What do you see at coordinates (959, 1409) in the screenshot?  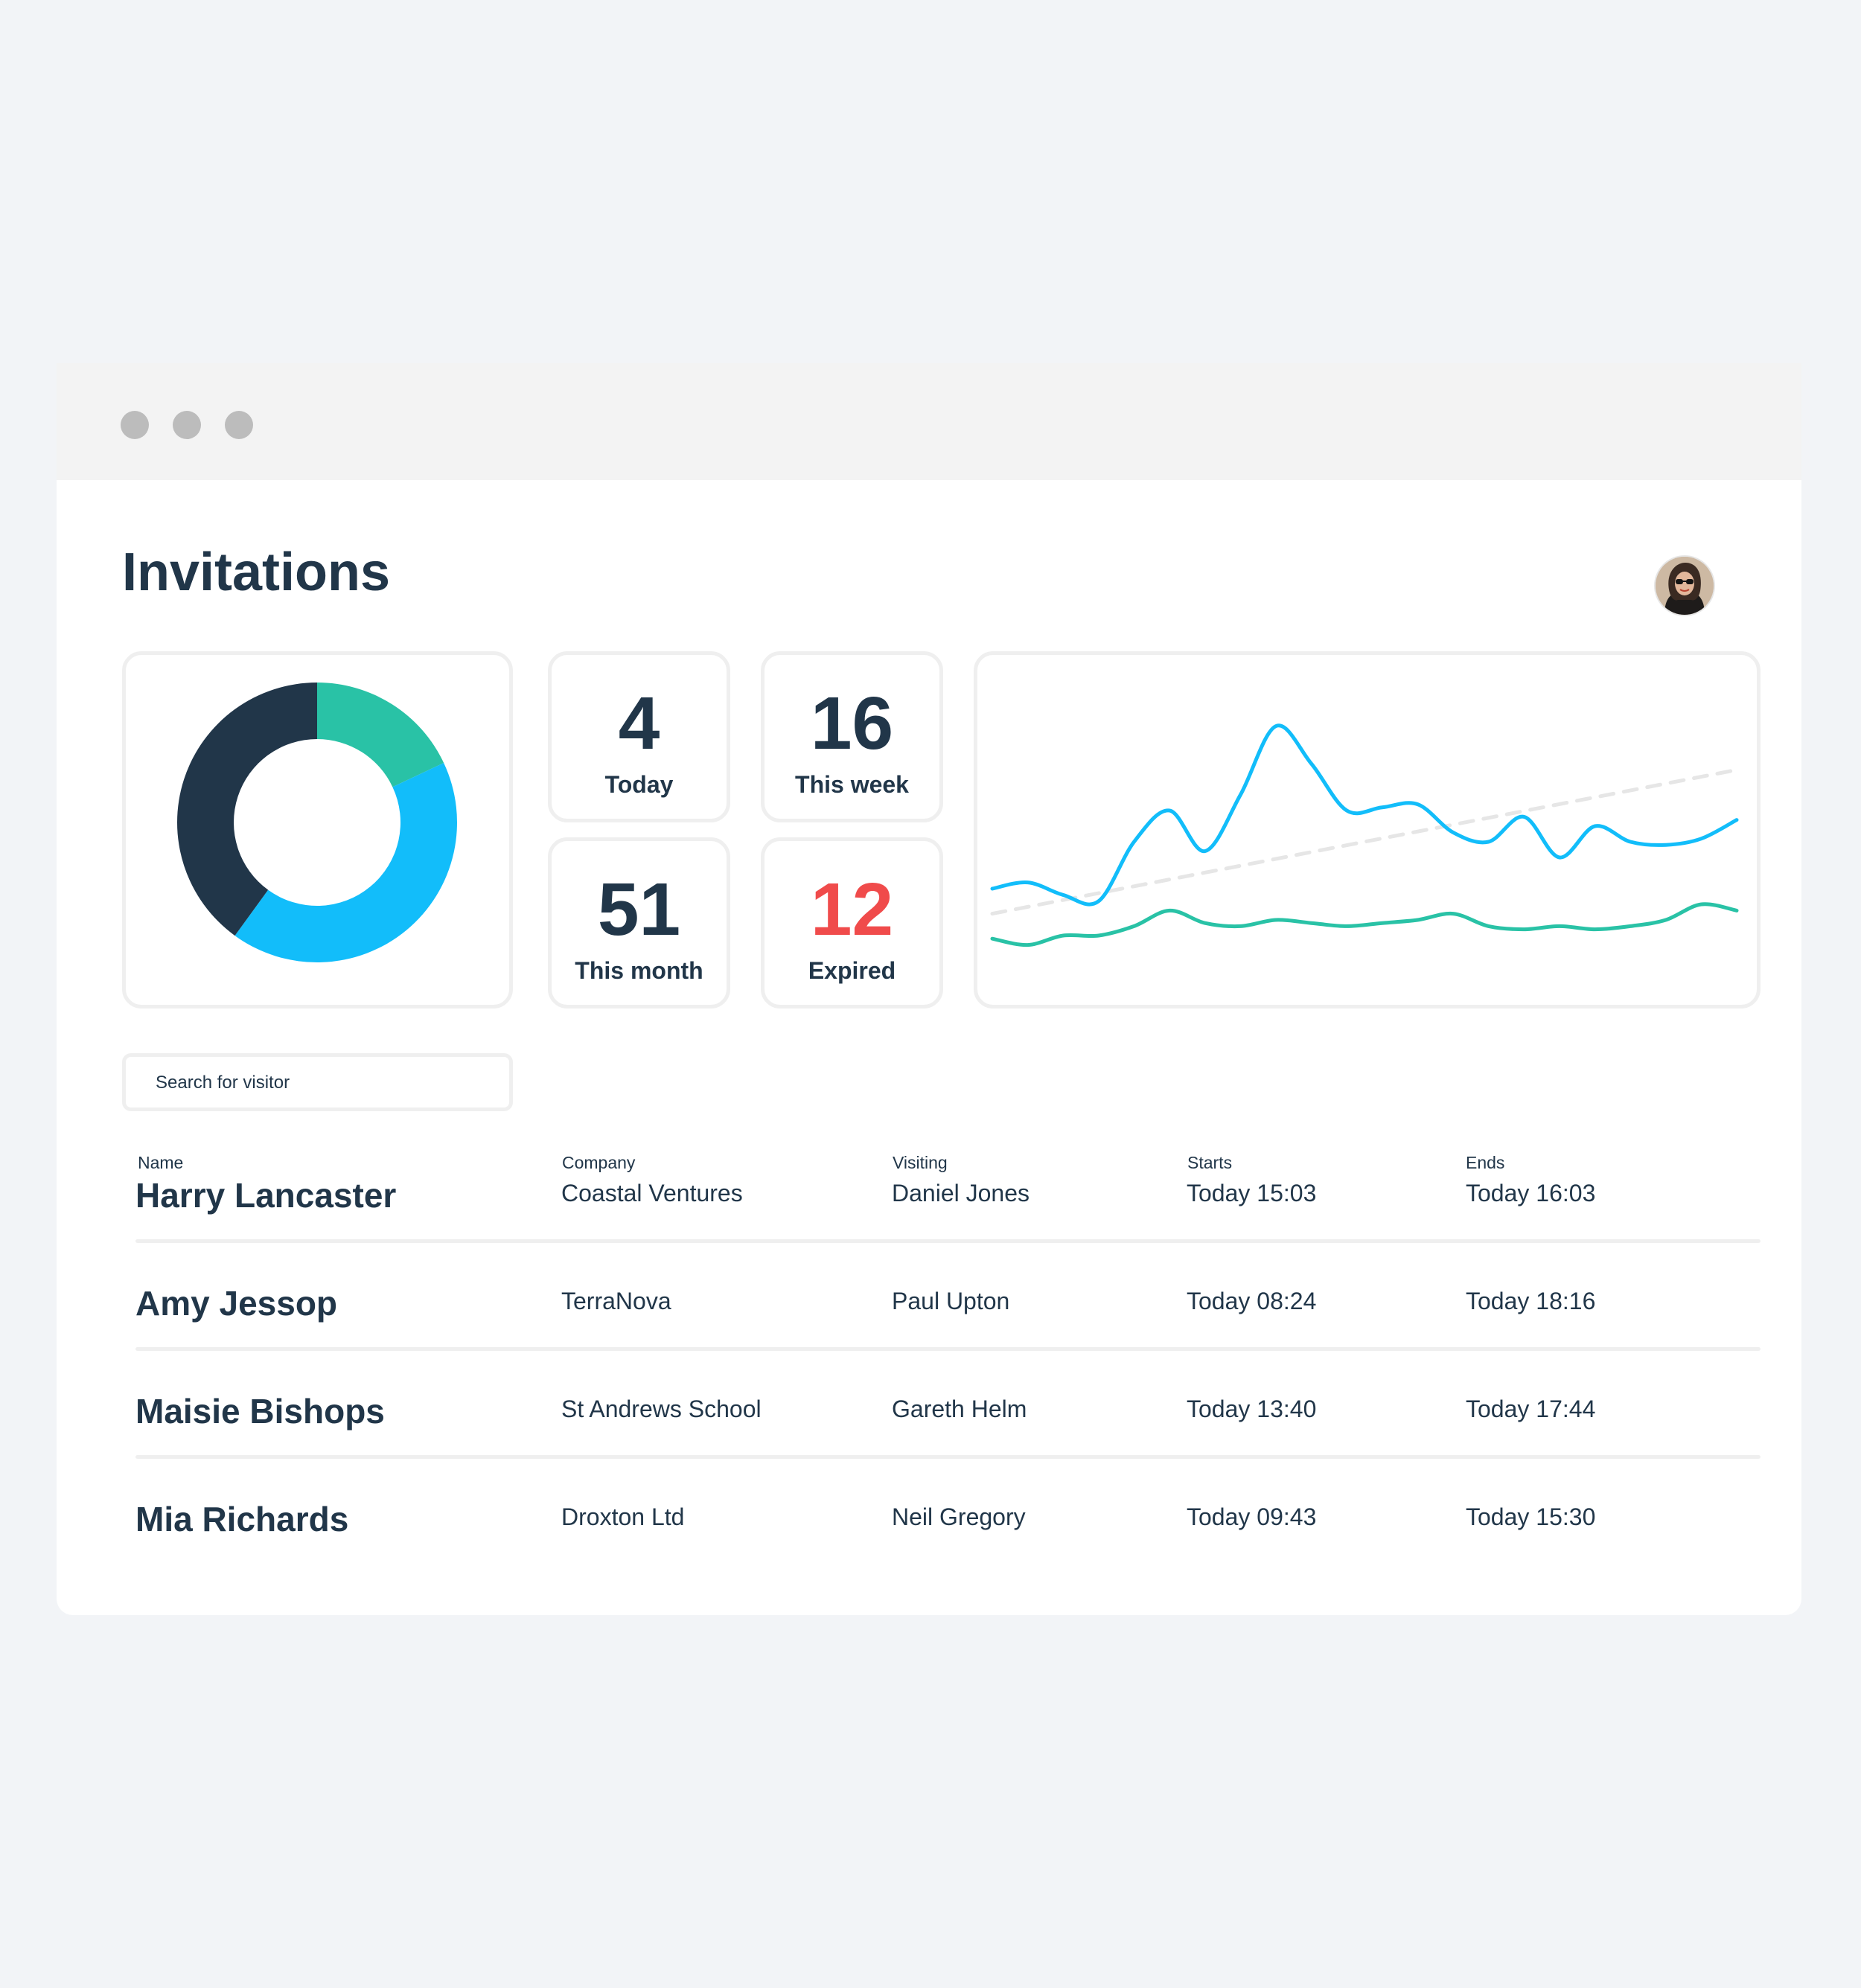 I see `visiting-cell: Gareth Helm` at bounding box center [959, 1409].